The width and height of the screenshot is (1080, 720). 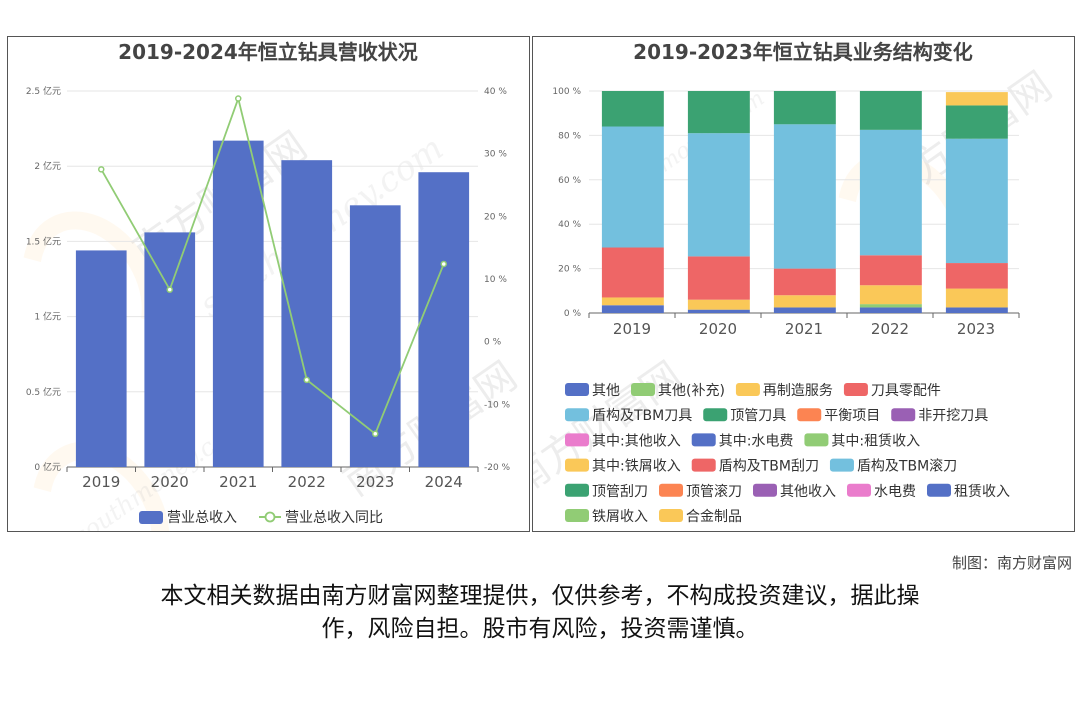 I want to click on legend-label: 顶管刮刀, so click(x=620, y=492).